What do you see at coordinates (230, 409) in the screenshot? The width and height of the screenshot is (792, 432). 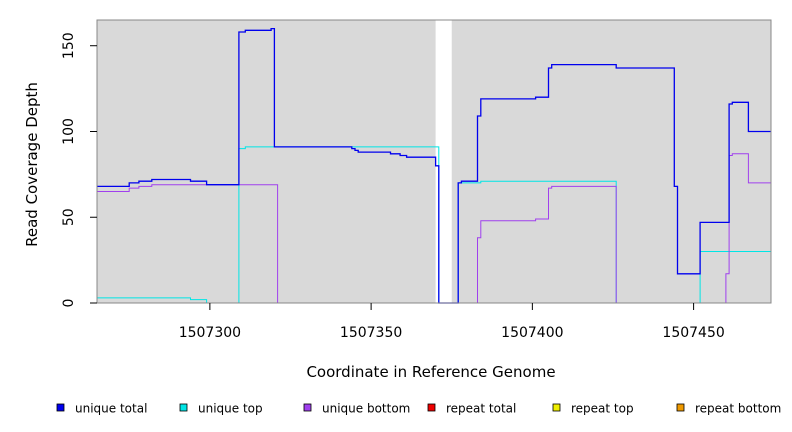 I see `legend-label: unique top` at bounding box center [230, 409].